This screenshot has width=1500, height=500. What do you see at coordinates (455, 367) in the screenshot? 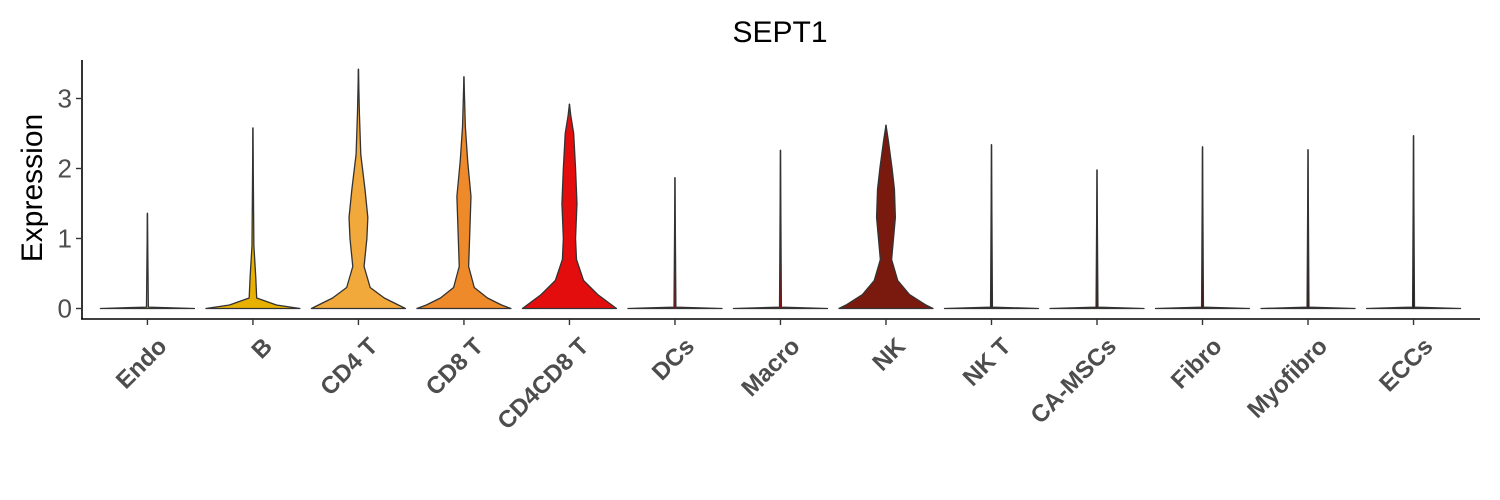
I see `x-tick-label-cd8-t: CD8 T` at bounding box center [455, 367].